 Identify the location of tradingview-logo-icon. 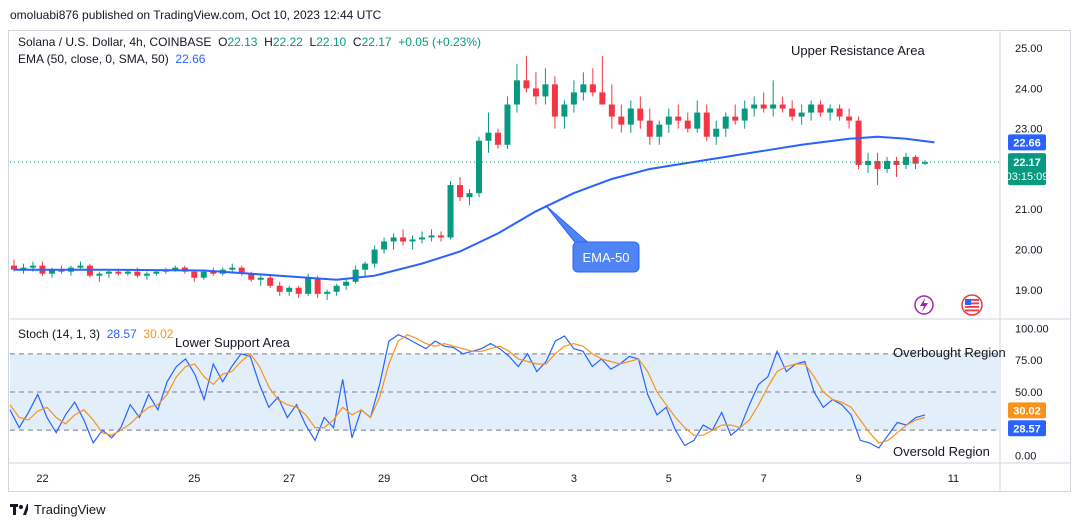
(19, 509).